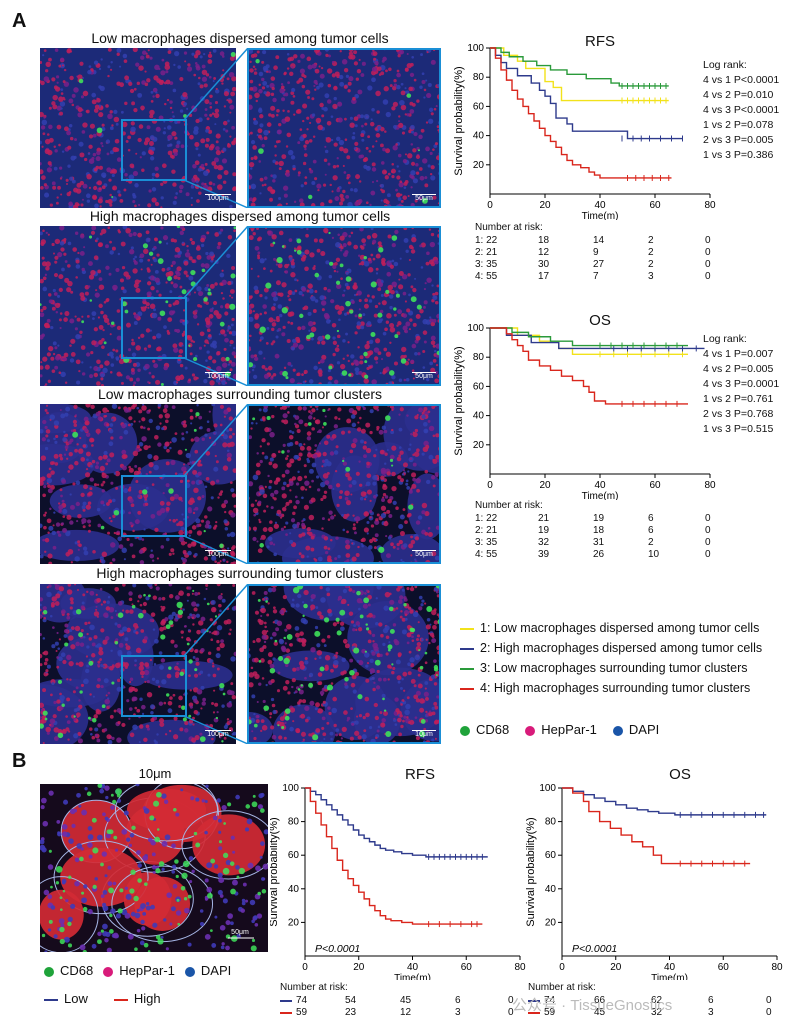 Image resolution: width=796 pixels, height=1035 pixels. What do you see at coordinates (544, 530) in the screenshot?
I see `risk-cell: 19` at bounding box center [544, 530].